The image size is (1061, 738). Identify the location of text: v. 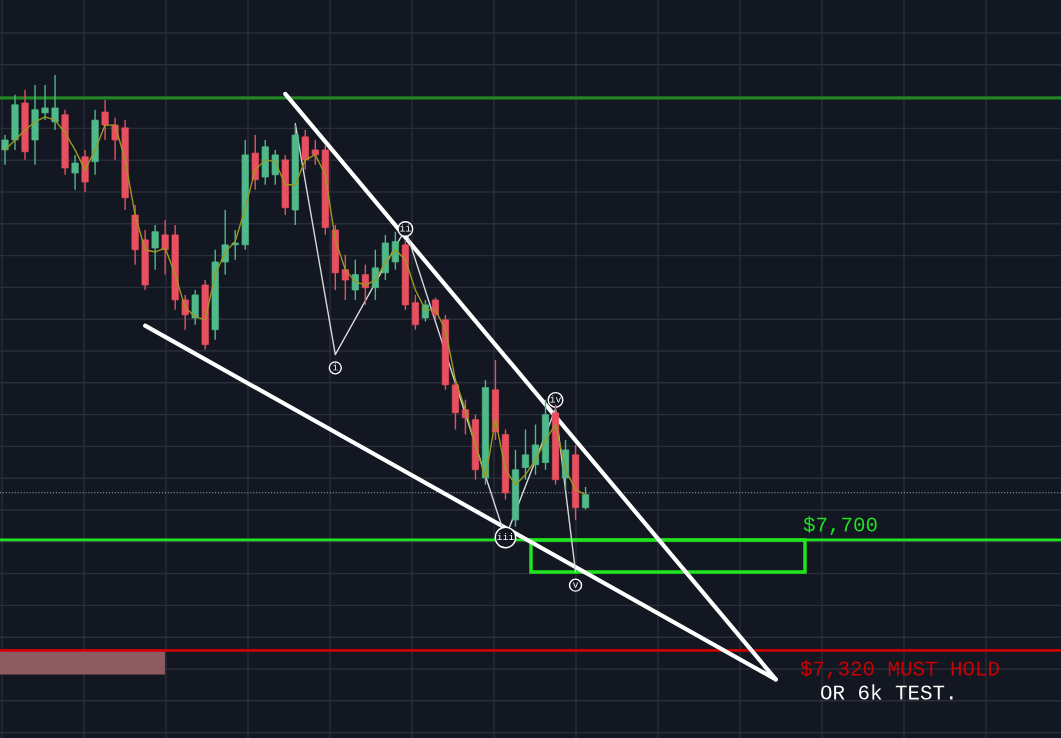
(575, 585).